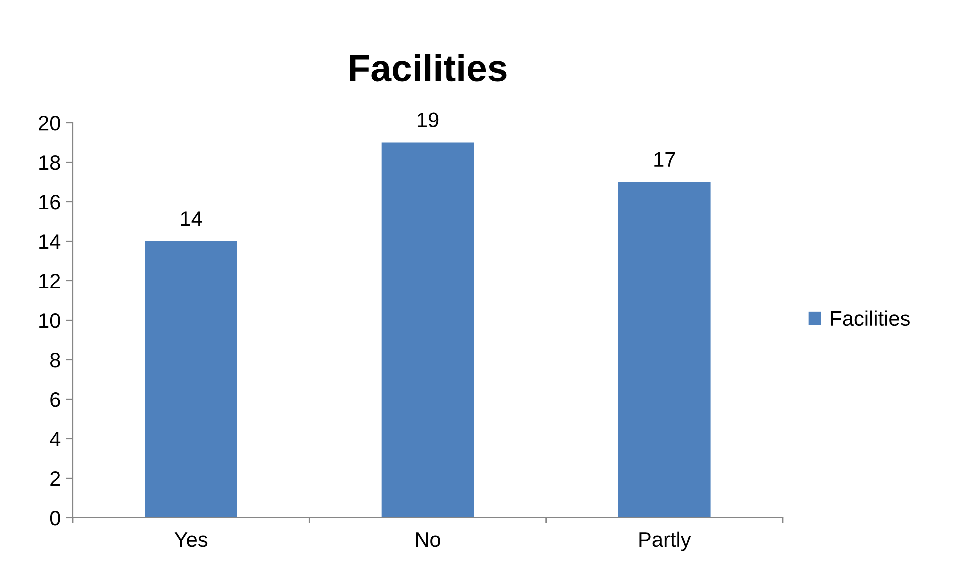 Image resolution: width=953 pixels, height=577 pixels. I want to click on legend-label: Facilities, so click(870, 318).